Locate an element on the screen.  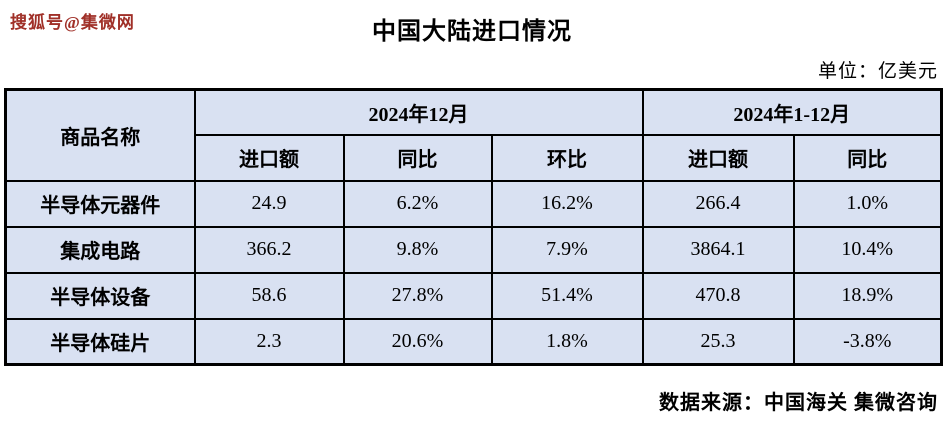
cell-value: 2.3 is located at coordinates (269, 341).